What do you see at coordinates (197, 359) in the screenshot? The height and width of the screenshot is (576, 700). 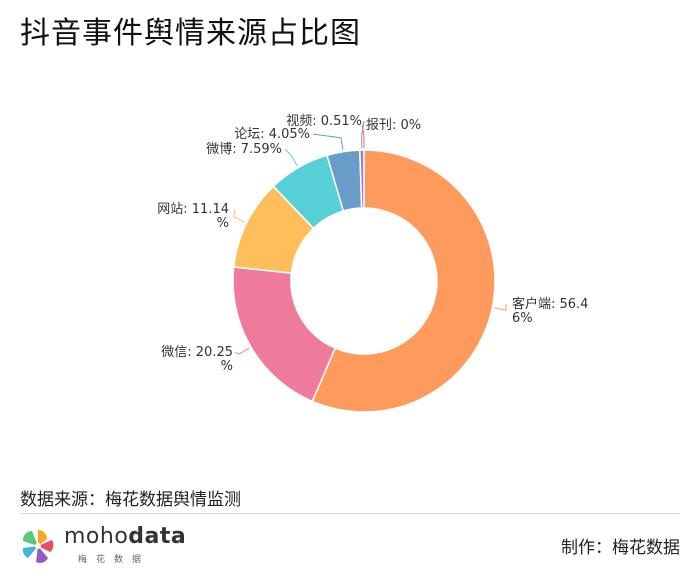 I see `slice-label-2: 微信: 20.25%` at bounding box center [197, 359].